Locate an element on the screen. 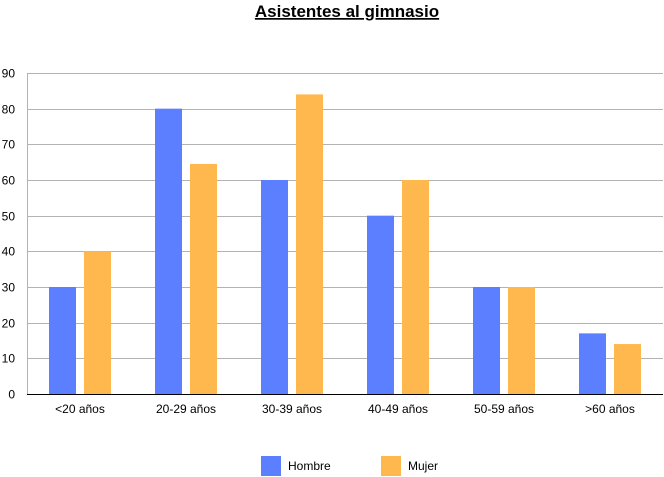 This screenshot has height=477, width=664. x-tick-label: <20 años is located at coordinates (80, 409).